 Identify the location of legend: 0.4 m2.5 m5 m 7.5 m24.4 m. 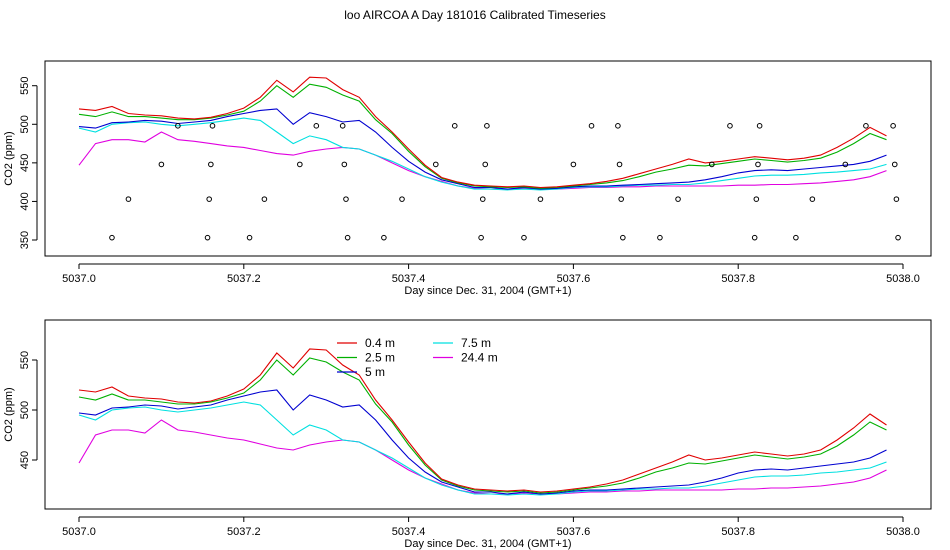
(417, 357).